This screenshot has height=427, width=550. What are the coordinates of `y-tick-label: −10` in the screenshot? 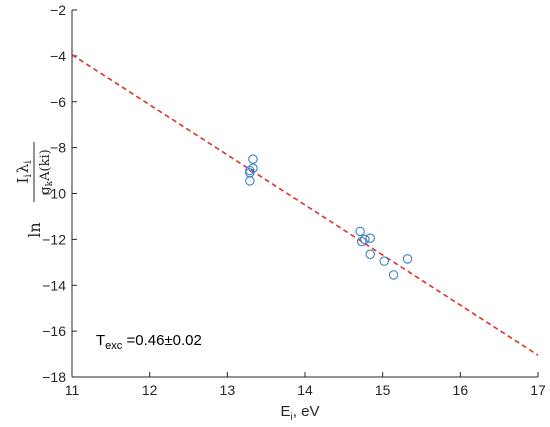 It's located at (54, 194).